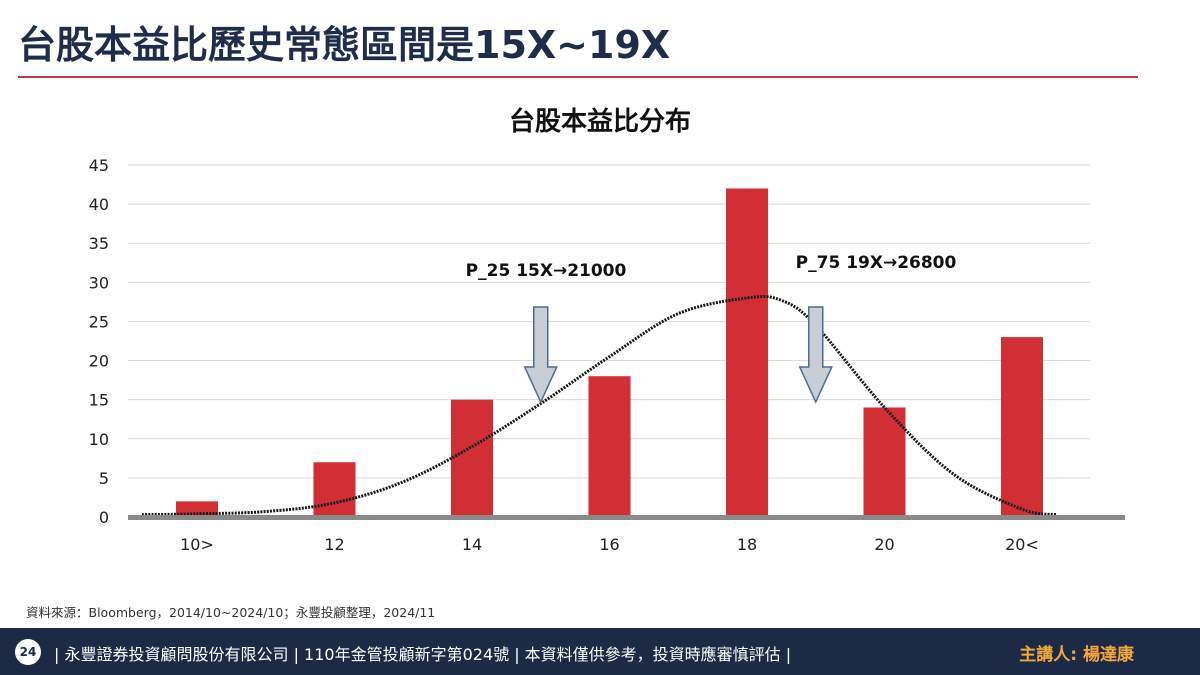 The width and height of the screenshot is (1200, 675). What do you see at coordinates (99, 282) in the screenshot?
I see `y-tick-label: 30` at bounding box center [99, 282].